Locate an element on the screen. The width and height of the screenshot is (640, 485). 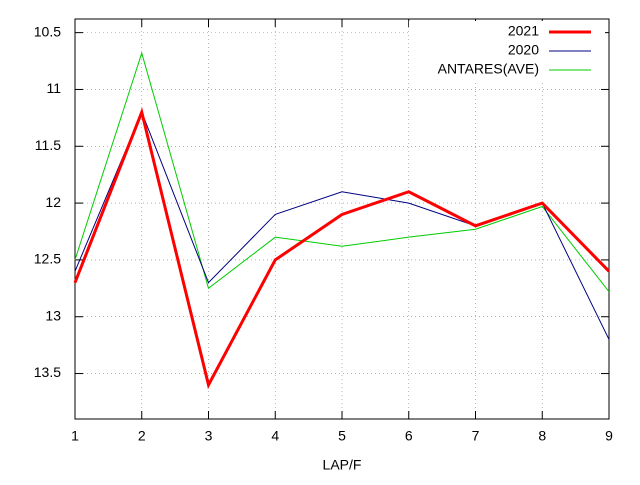
x-tick-label: 2 is located at coordinates (142, 436).